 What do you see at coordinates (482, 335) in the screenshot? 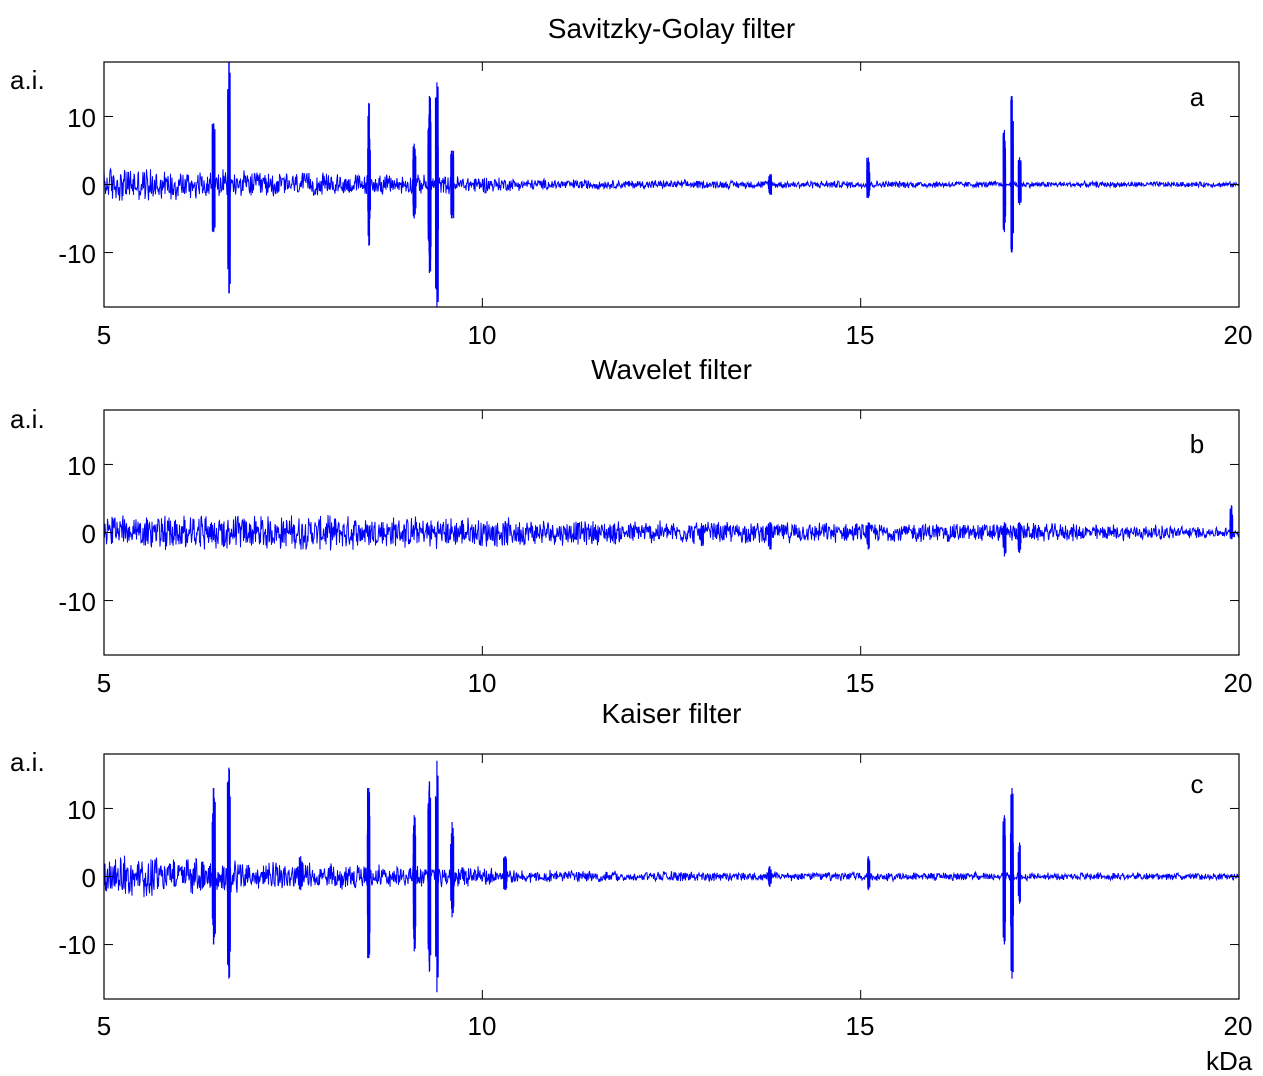
I see `panel-a-xtick: 10` at bounding box center [482, 335].